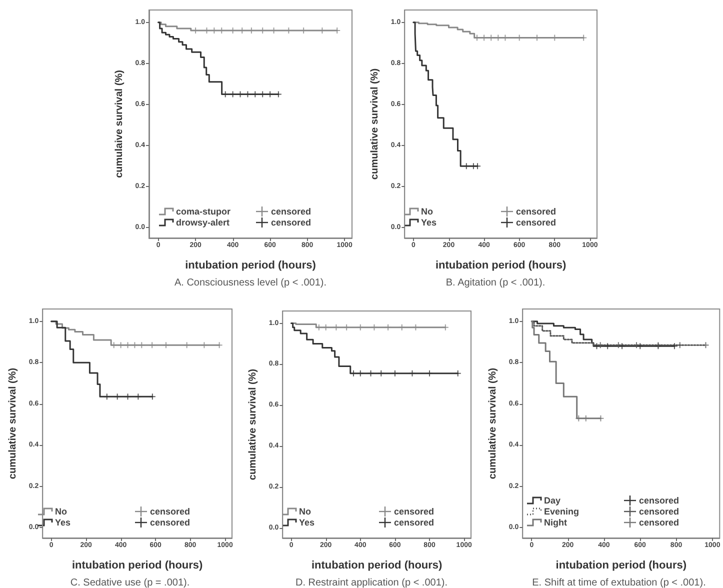 This screenshot has width=723, height=588. I want to click on legend-label: Evening, so click(562, 511).